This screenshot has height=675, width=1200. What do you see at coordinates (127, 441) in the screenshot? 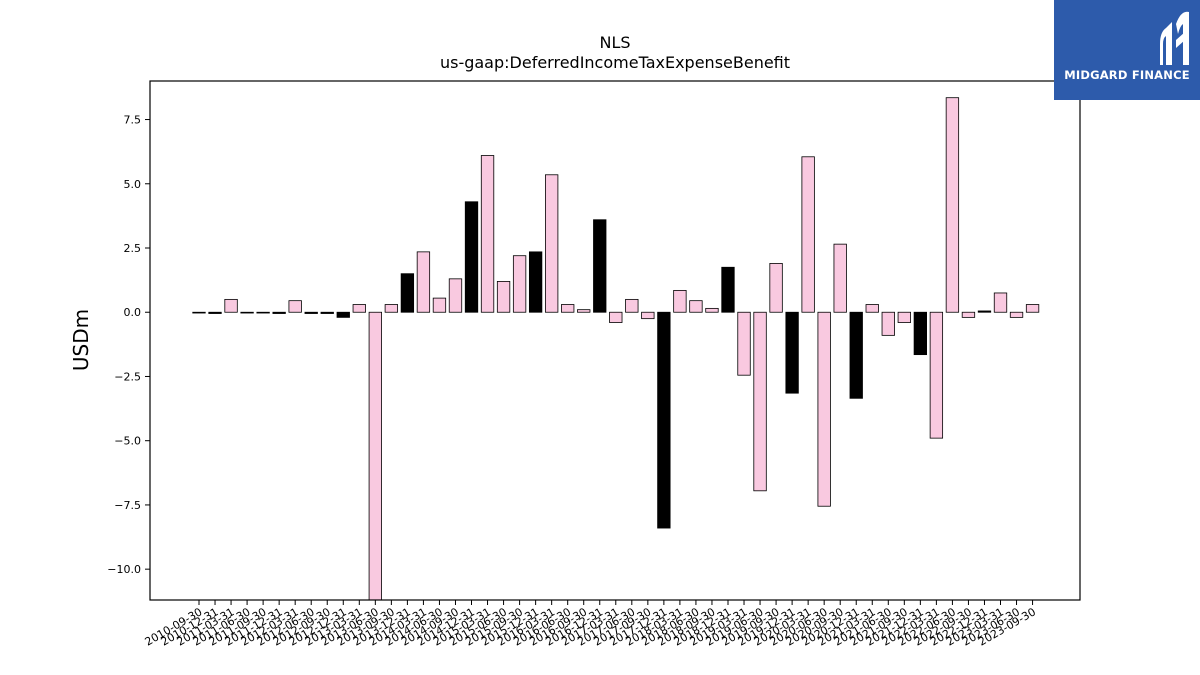
I see `y-tick-label: −5.0` at bounding box center [127, 441].